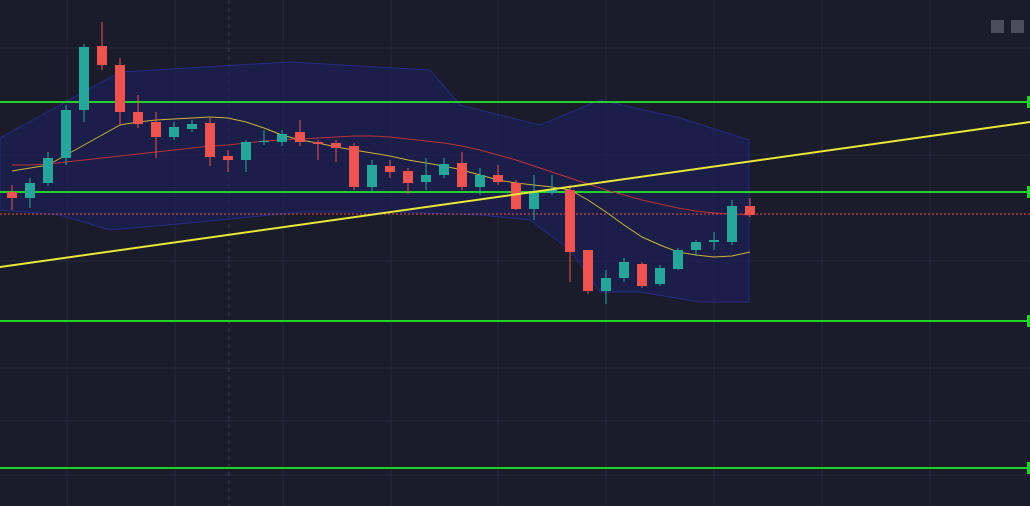  I want to click on moving-average, so click(381, 175).